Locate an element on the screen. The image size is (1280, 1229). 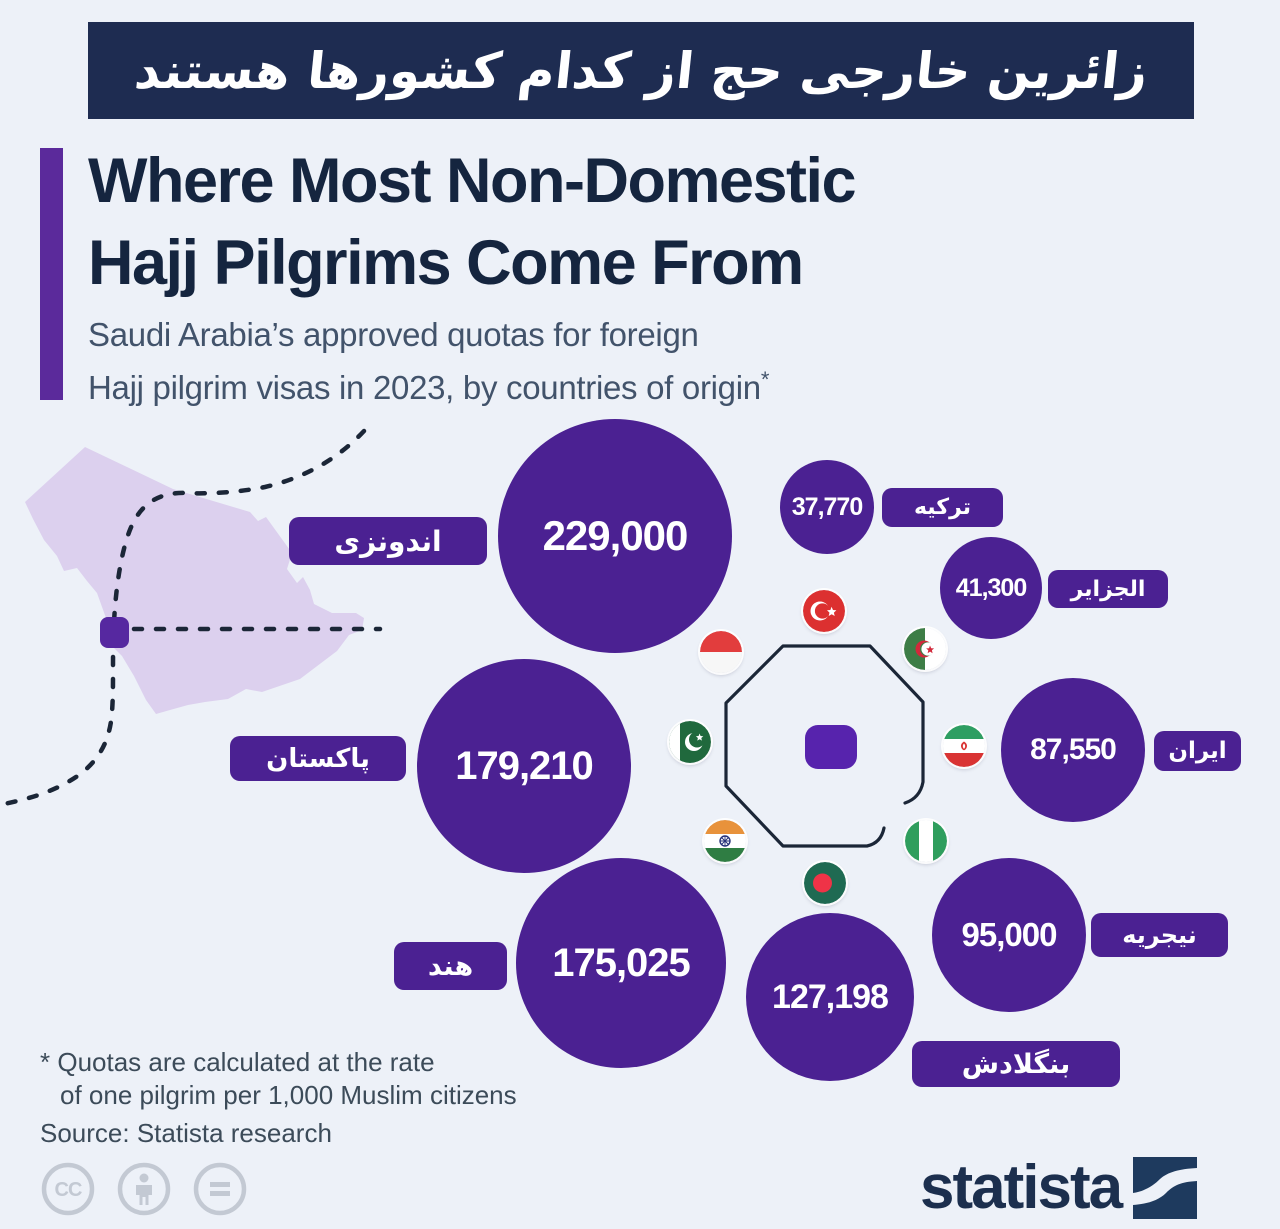
title-line-2: Hajj Pilgrims Come From is located at coordinates (446, 263).